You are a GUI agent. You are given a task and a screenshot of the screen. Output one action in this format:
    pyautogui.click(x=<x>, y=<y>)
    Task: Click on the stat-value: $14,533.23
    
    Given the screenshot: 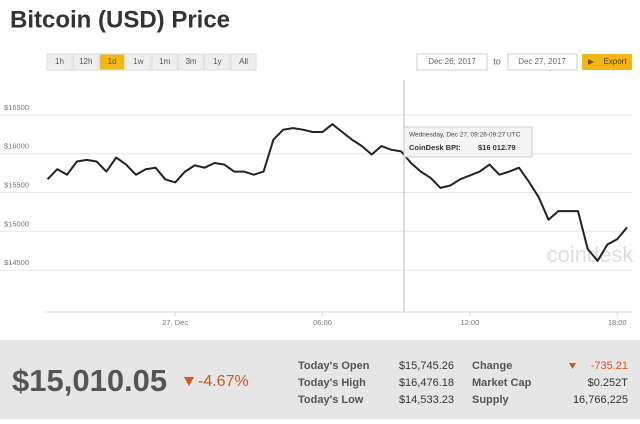 What is the action you would take?
    pyautogui.click(x=426, y=400)
    